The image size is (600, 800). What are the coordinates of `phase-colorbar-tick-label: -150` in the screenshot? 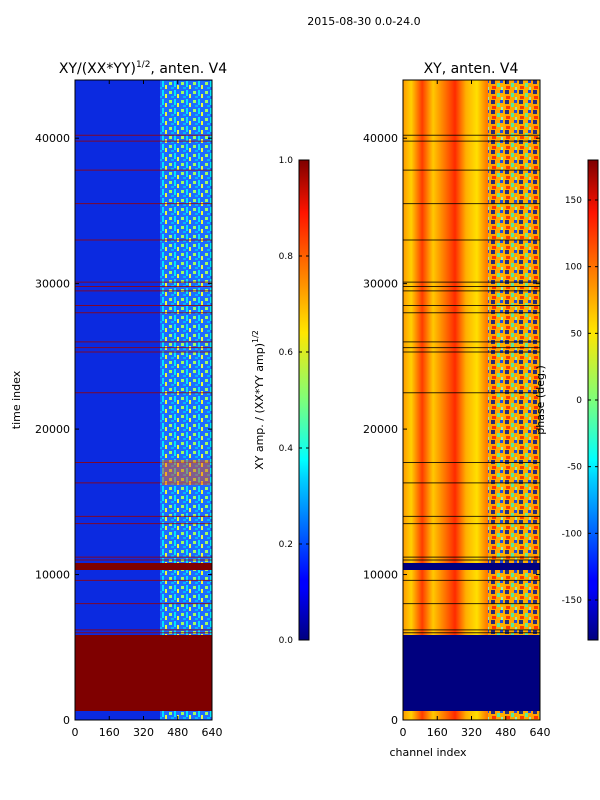 It's located at (572, 601).